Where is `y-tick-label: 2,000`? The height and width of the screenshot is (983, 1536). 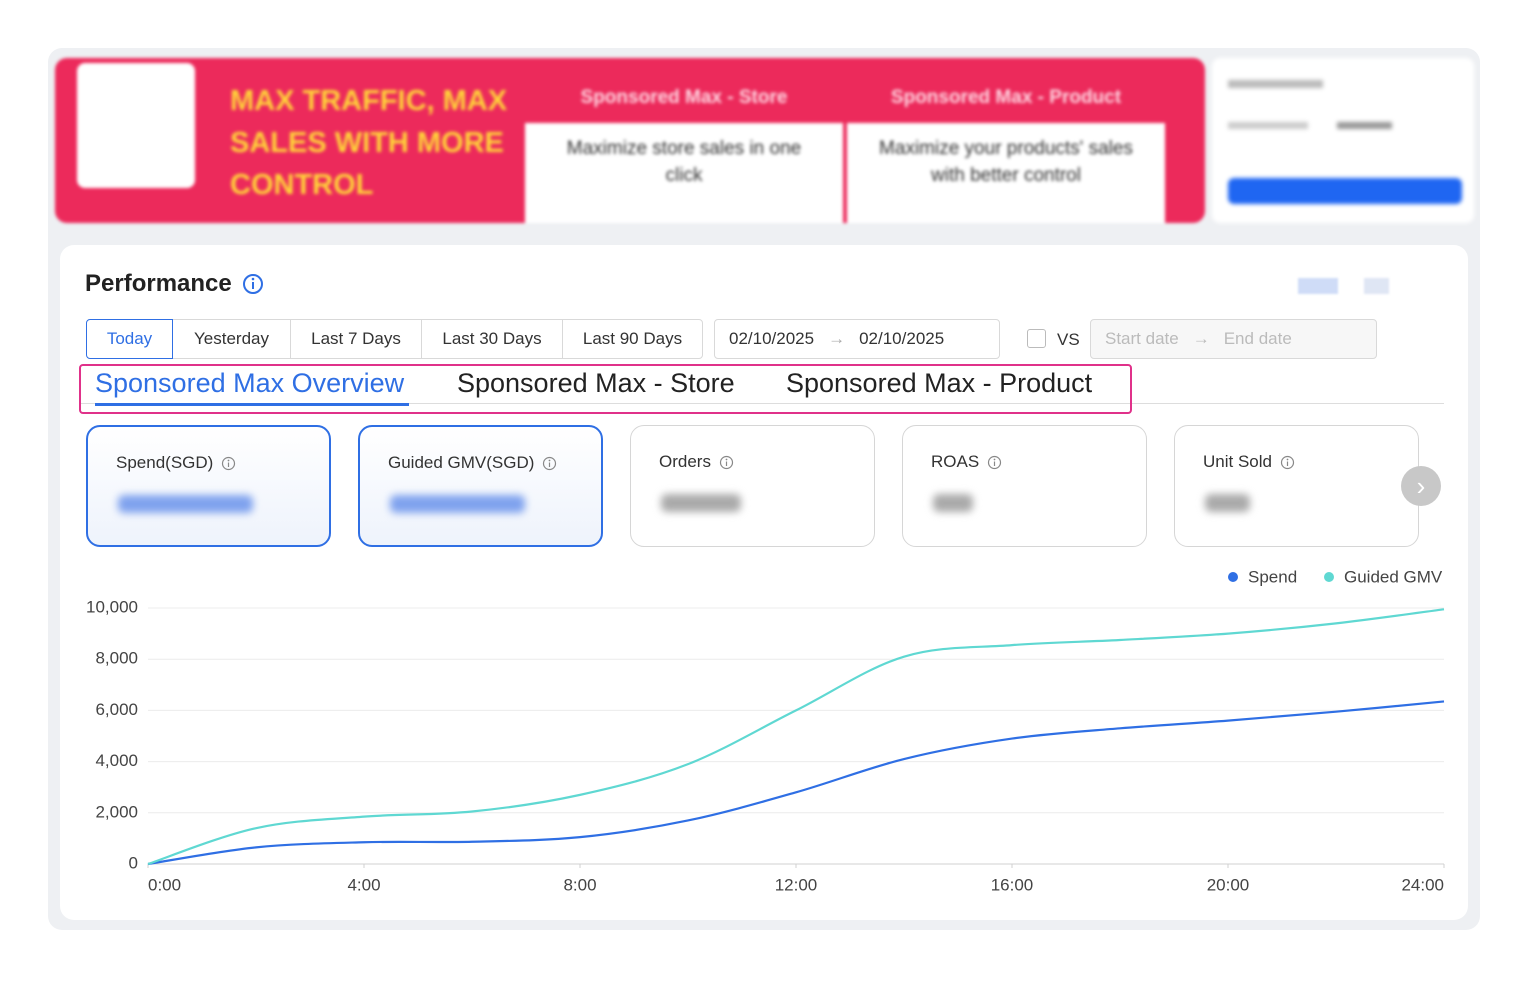 y-tick-label: 2,000 is located at coordinates (116, 811).